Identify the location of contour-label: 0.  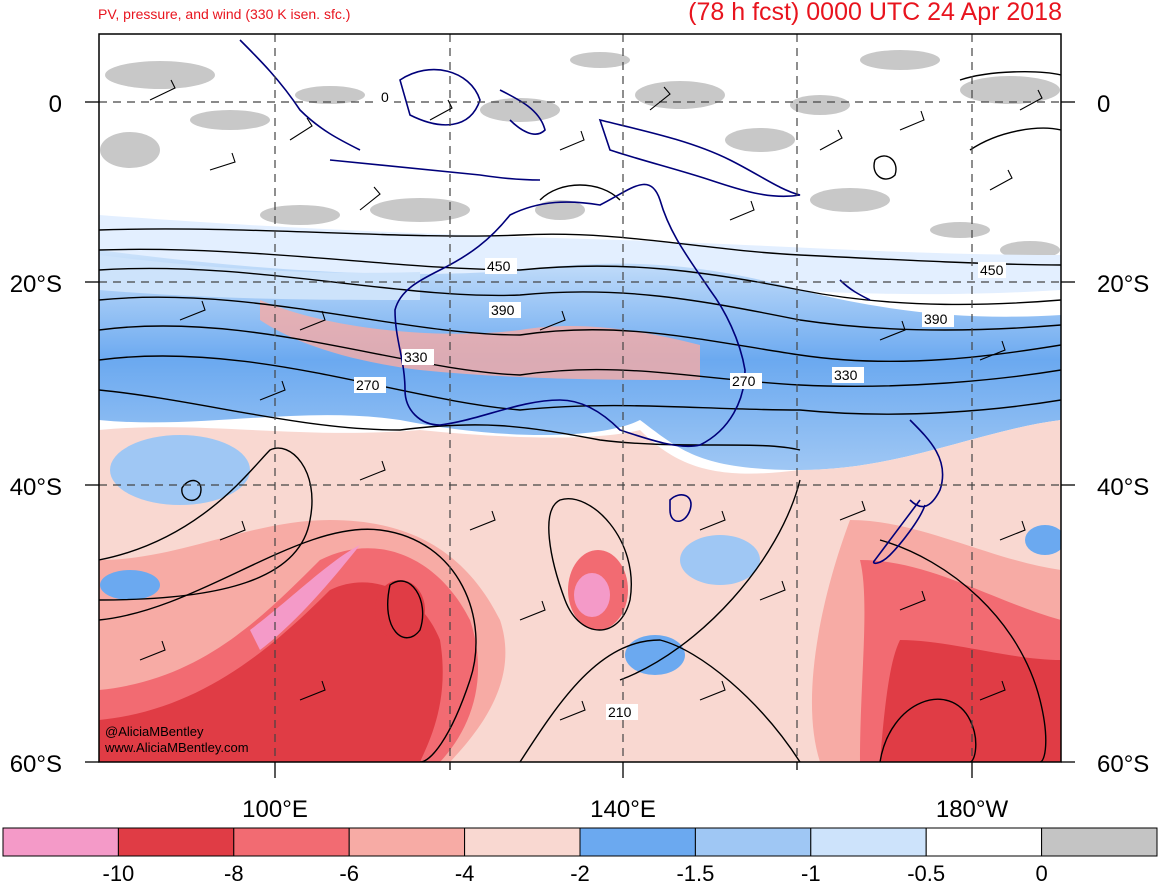
(385, 97).